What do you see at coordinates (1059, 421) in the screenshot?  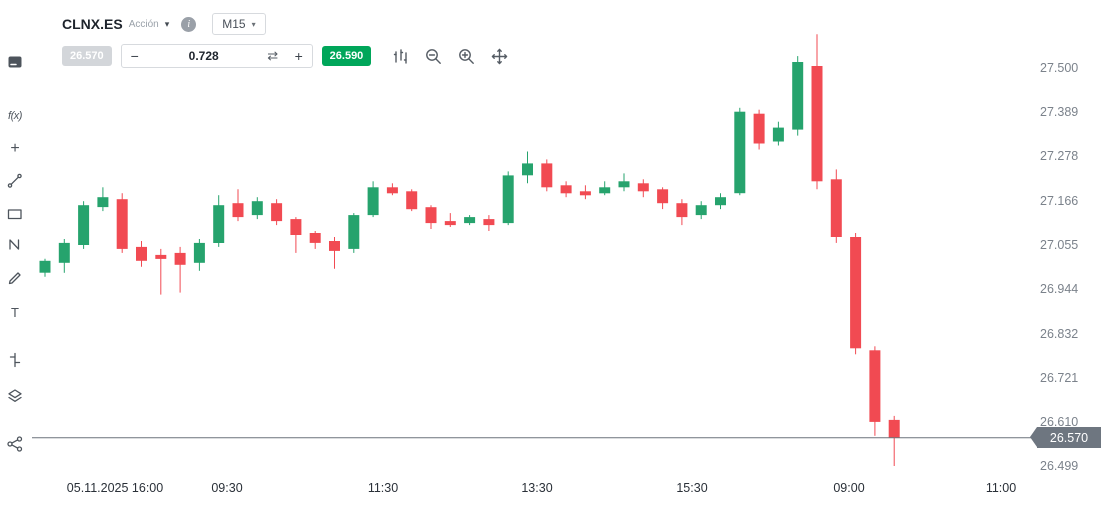 I see `price-axis-label: 26.610` at bounding box center [1059, 421].